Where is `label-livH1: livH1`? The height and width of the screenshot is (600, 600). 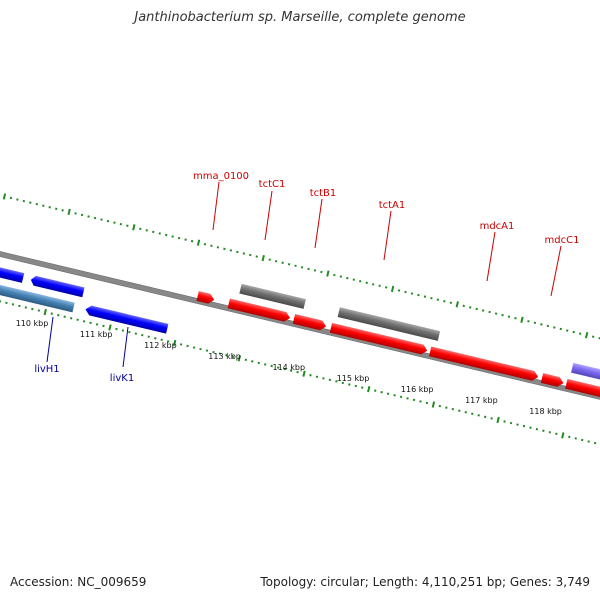
label-livH1: livH1 is located at coordinates (46, 369).